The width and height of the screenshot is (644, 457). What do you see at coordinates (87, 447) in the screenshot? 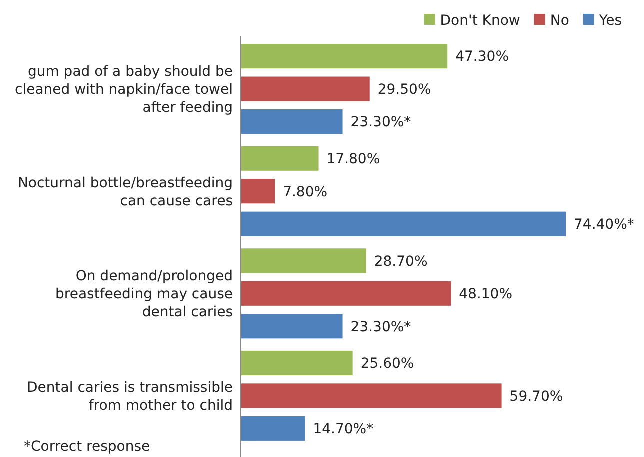
I see `text: *Correct response` at bounding box center [87, 447].